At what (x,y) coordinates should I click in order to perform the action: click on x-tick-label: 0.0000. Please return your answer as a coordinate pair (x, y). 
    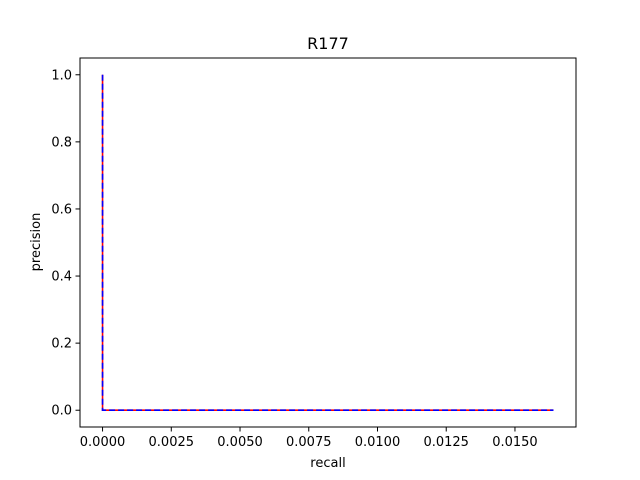
    Looking at the image, I should click on (103, 442).